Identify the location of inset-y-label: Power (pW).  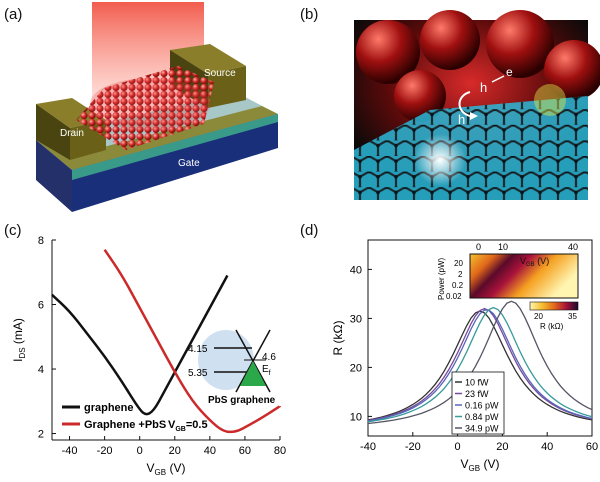
(441, 278).